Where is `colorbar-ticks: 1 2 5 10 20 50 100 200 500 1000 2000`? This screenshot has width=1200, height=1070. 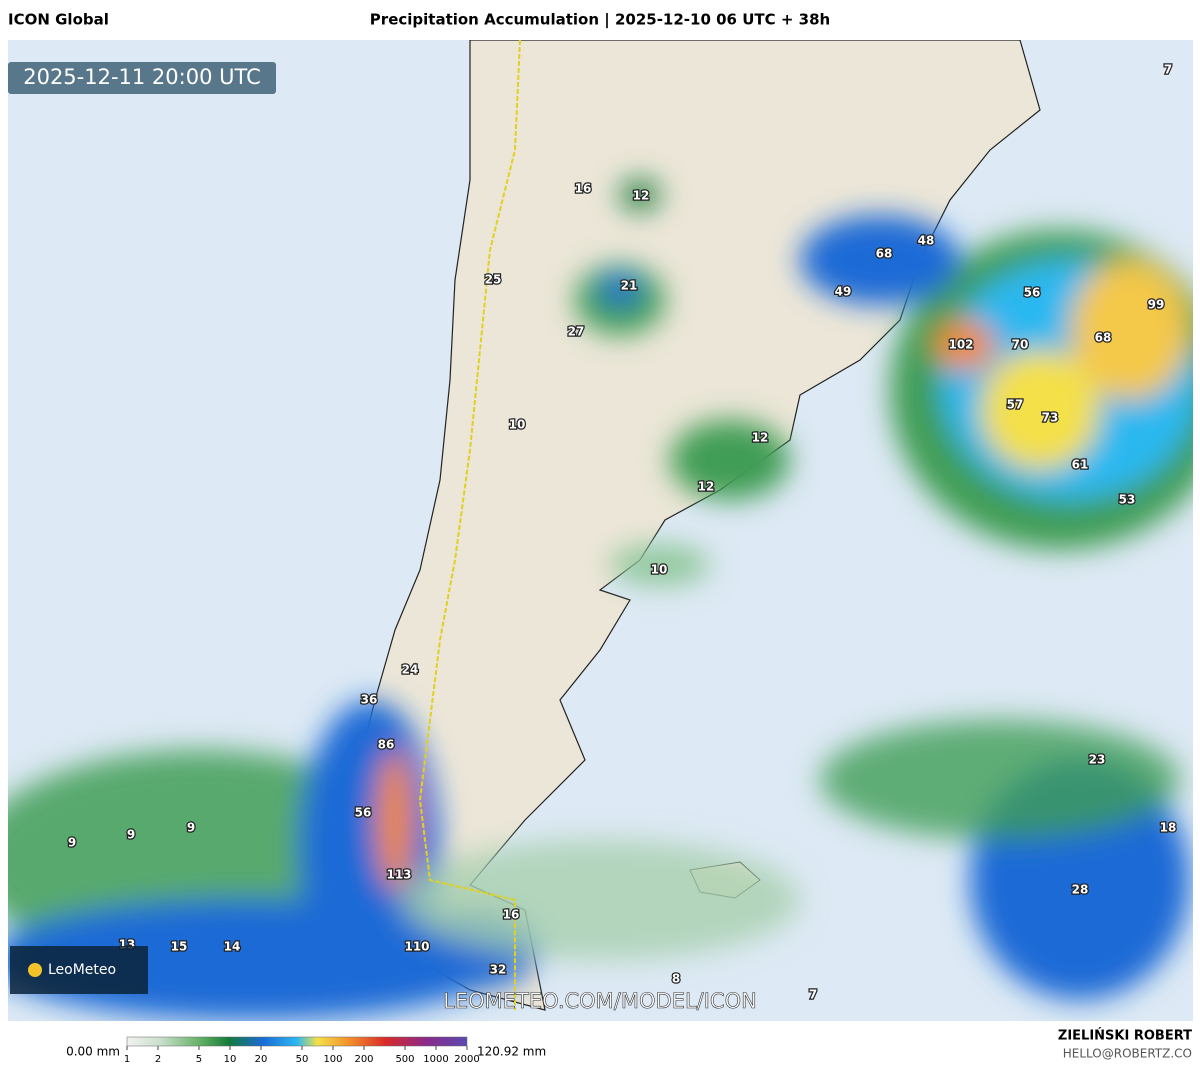
colorbar-ticks: 1 2 5 10 20 50 100 200 500 1000 2000 is located at coordinates (302, 1055).